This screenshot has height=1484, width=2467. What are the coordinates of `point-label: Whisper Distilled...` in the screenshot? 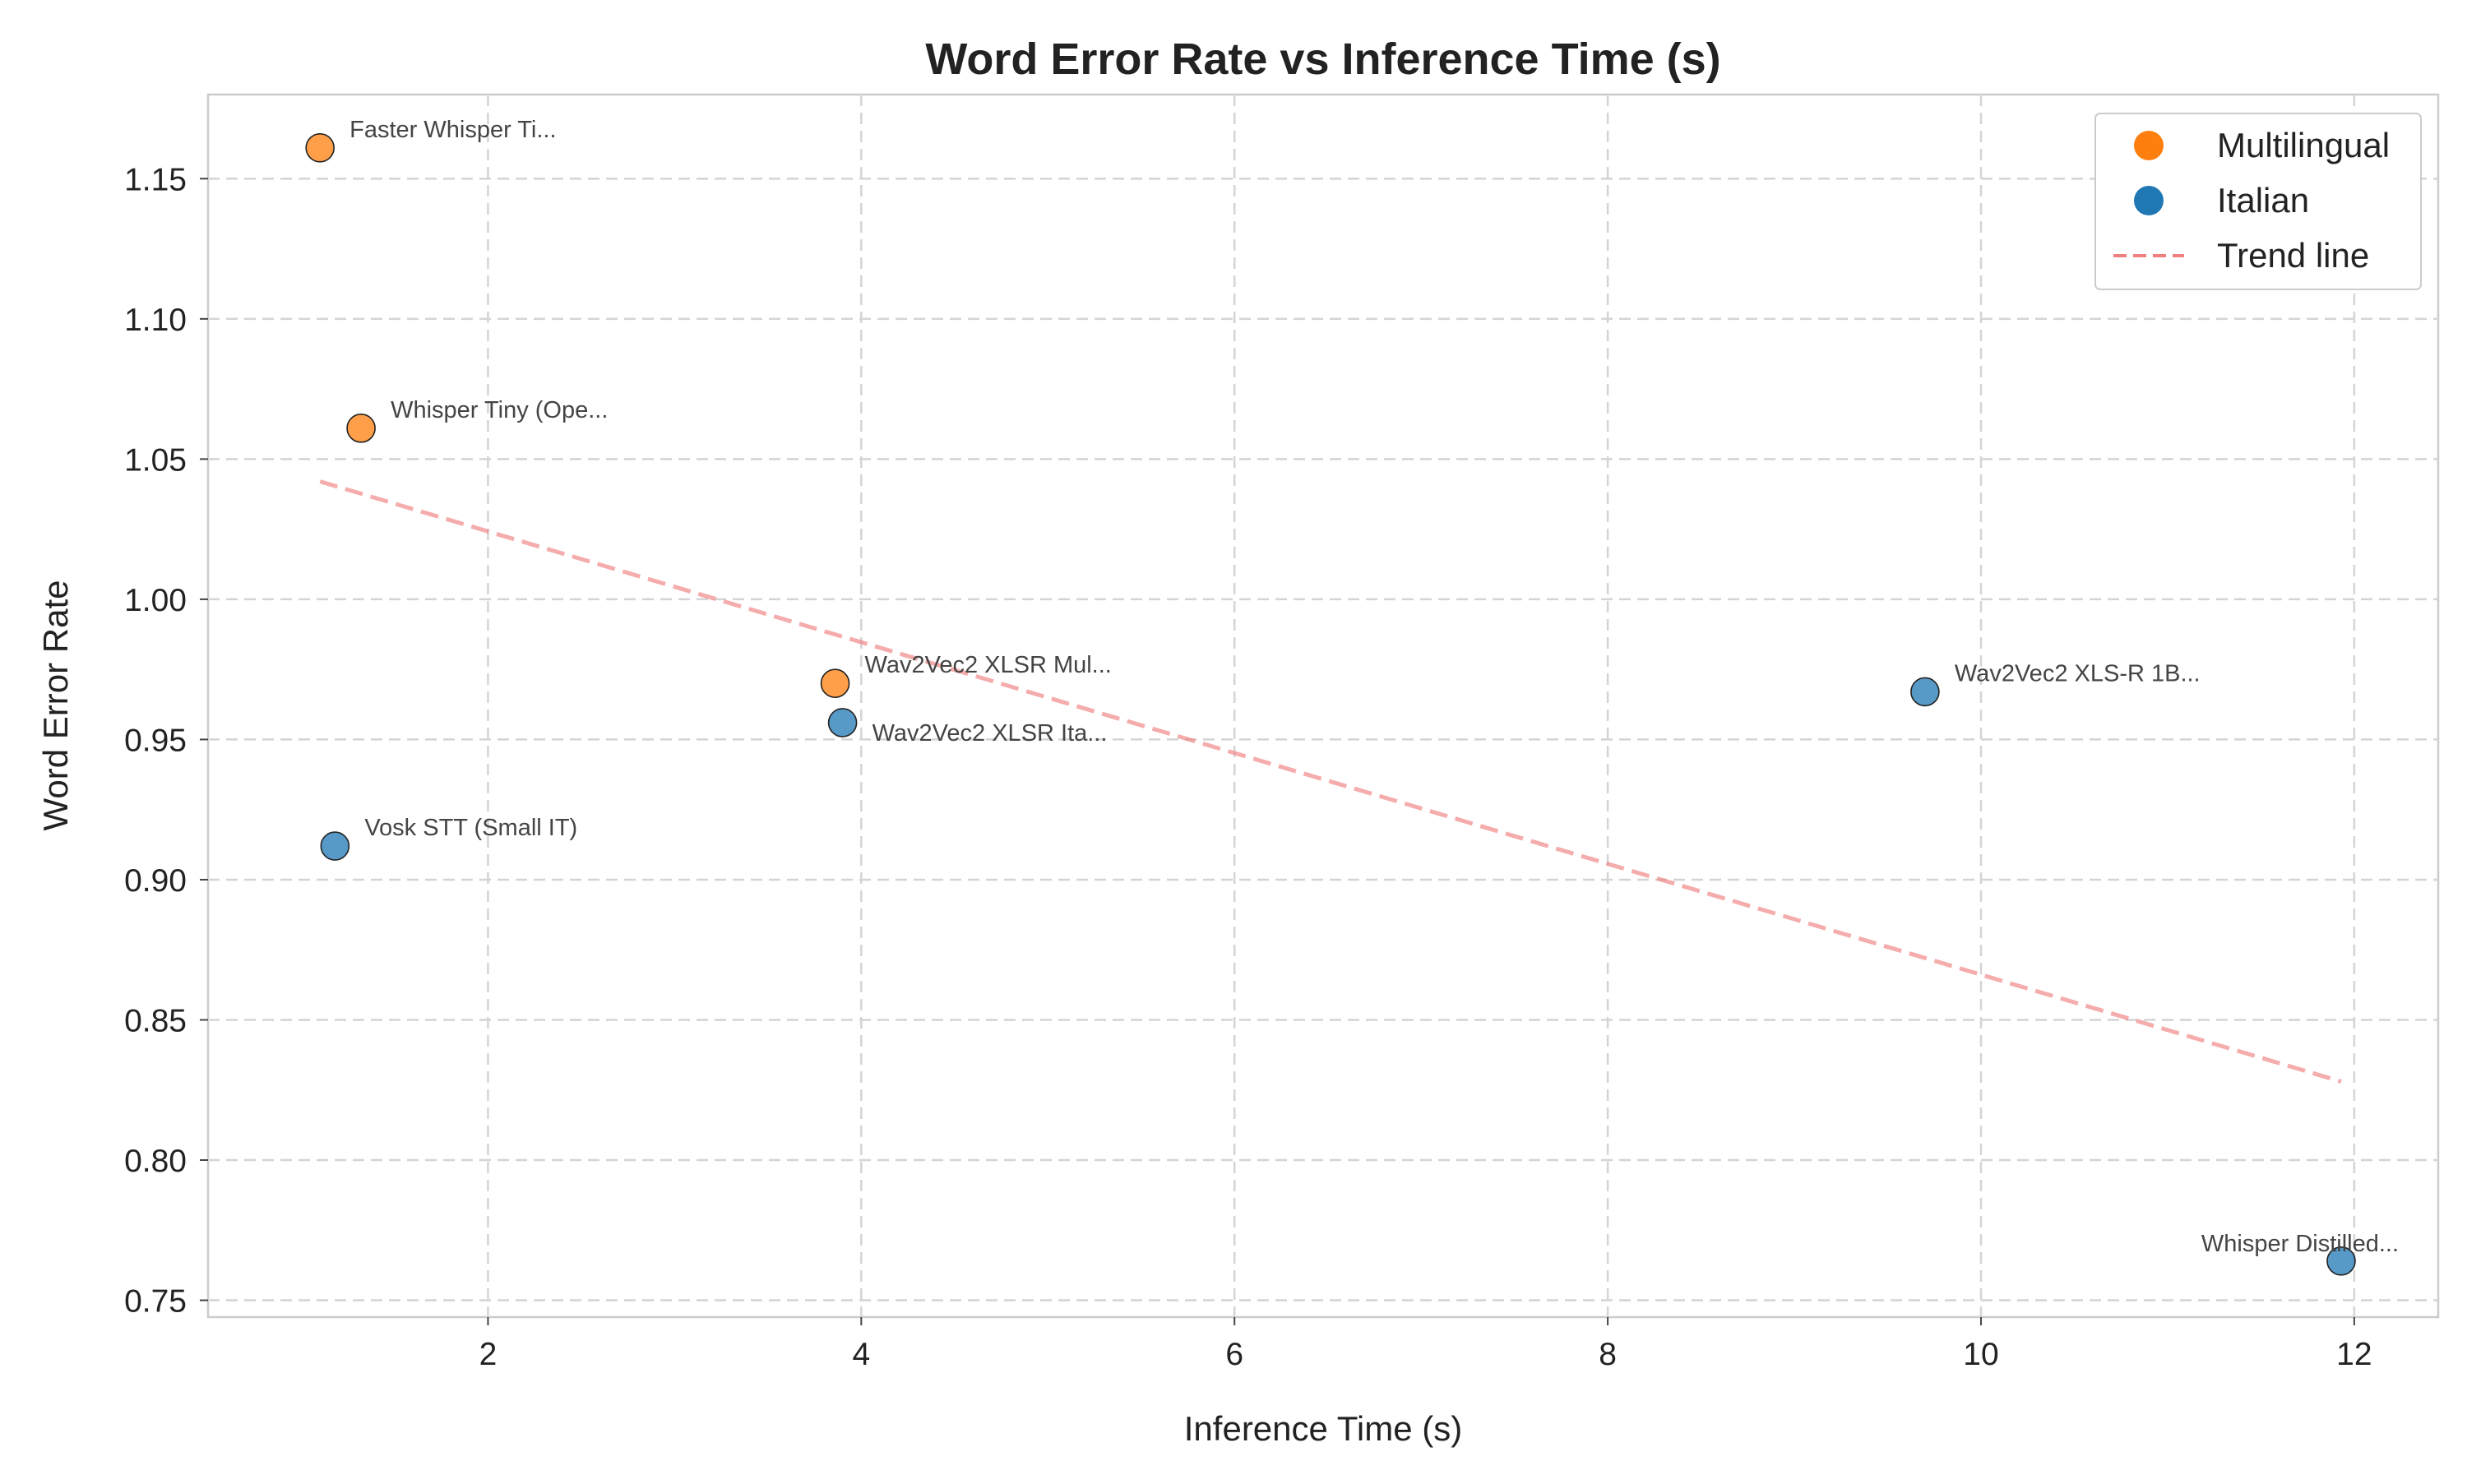 It's located at (2300, 1244).